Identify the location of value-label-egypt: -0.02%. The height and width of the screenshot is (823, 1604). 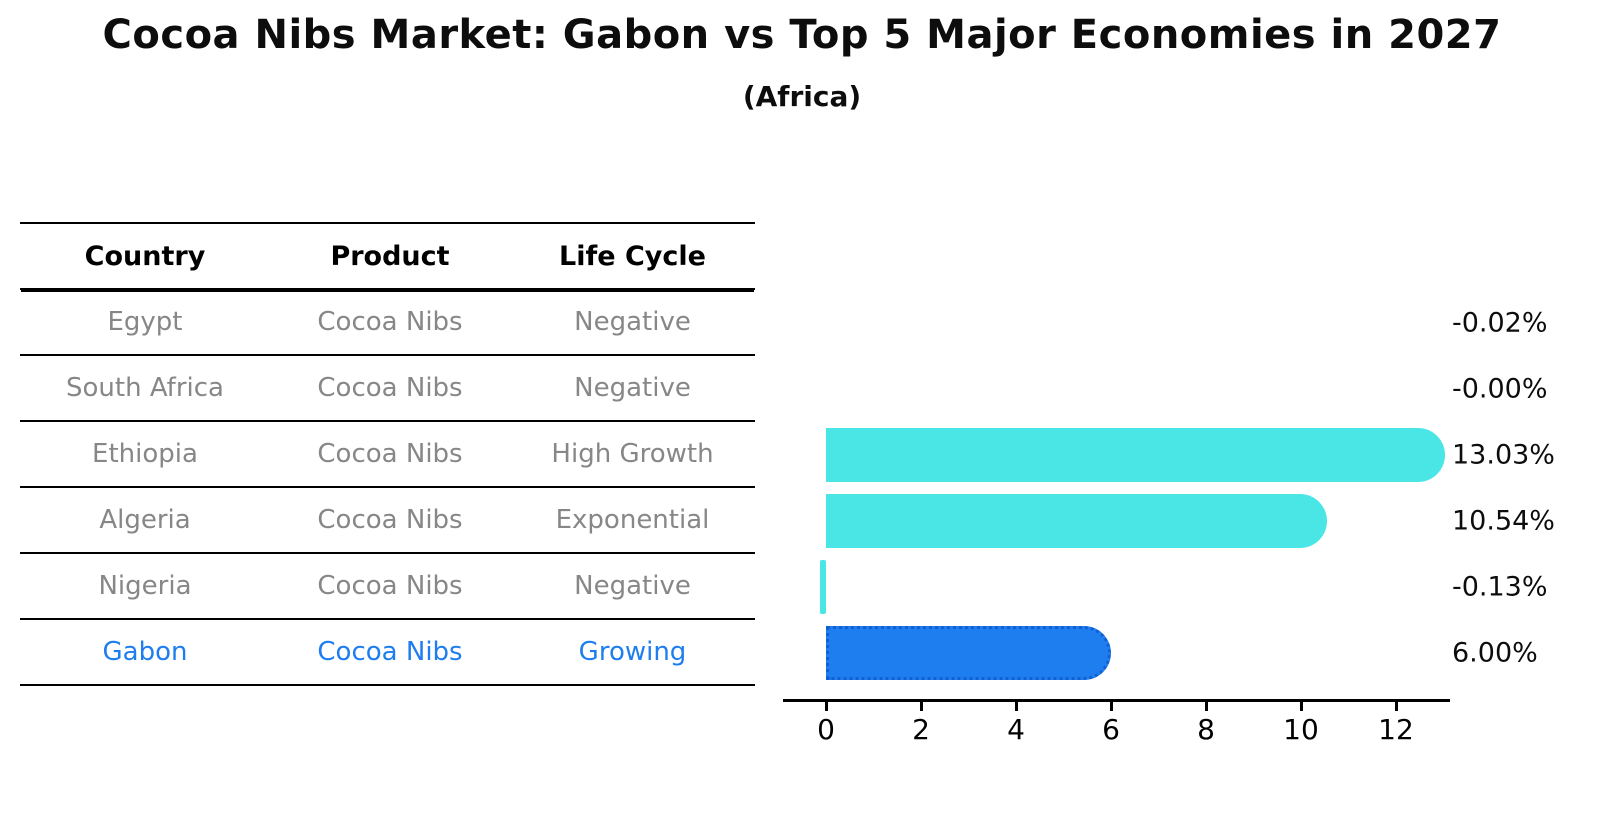
(1500, 323).